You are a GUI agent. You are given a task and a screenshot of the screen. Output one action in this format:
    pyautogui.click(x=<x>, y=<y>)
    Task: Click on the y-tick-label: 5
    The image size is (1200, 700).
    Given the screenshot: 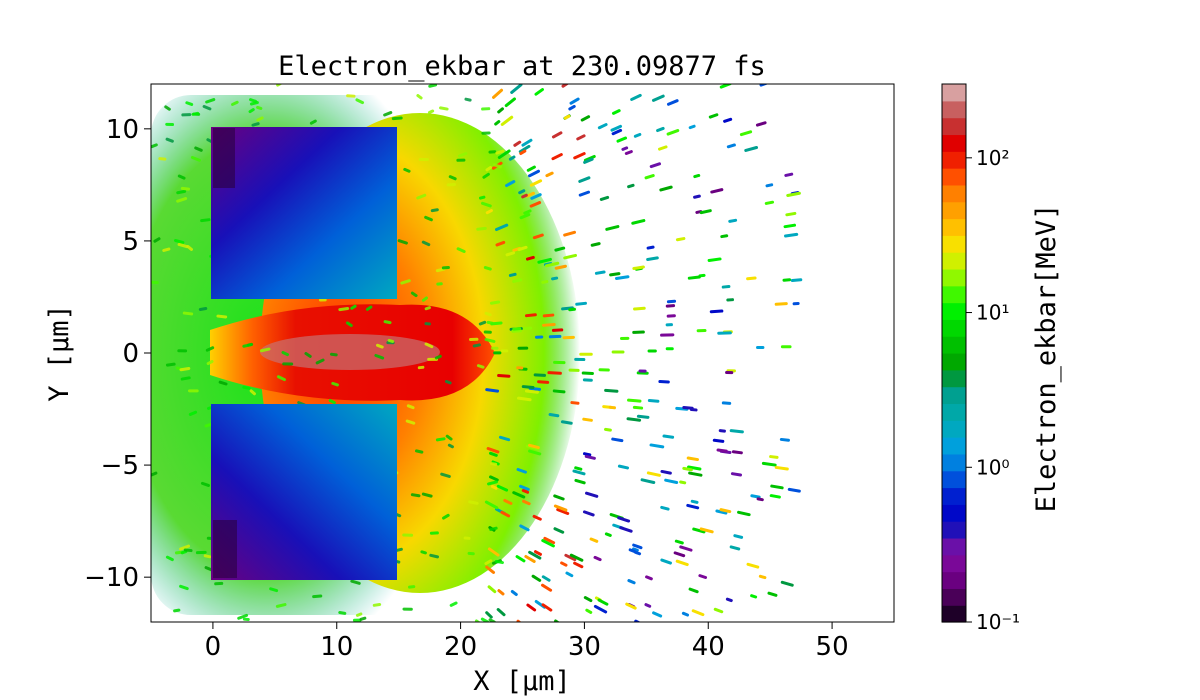 What is the action you would take?
    pyautogui.click(x=130, y=242)
    